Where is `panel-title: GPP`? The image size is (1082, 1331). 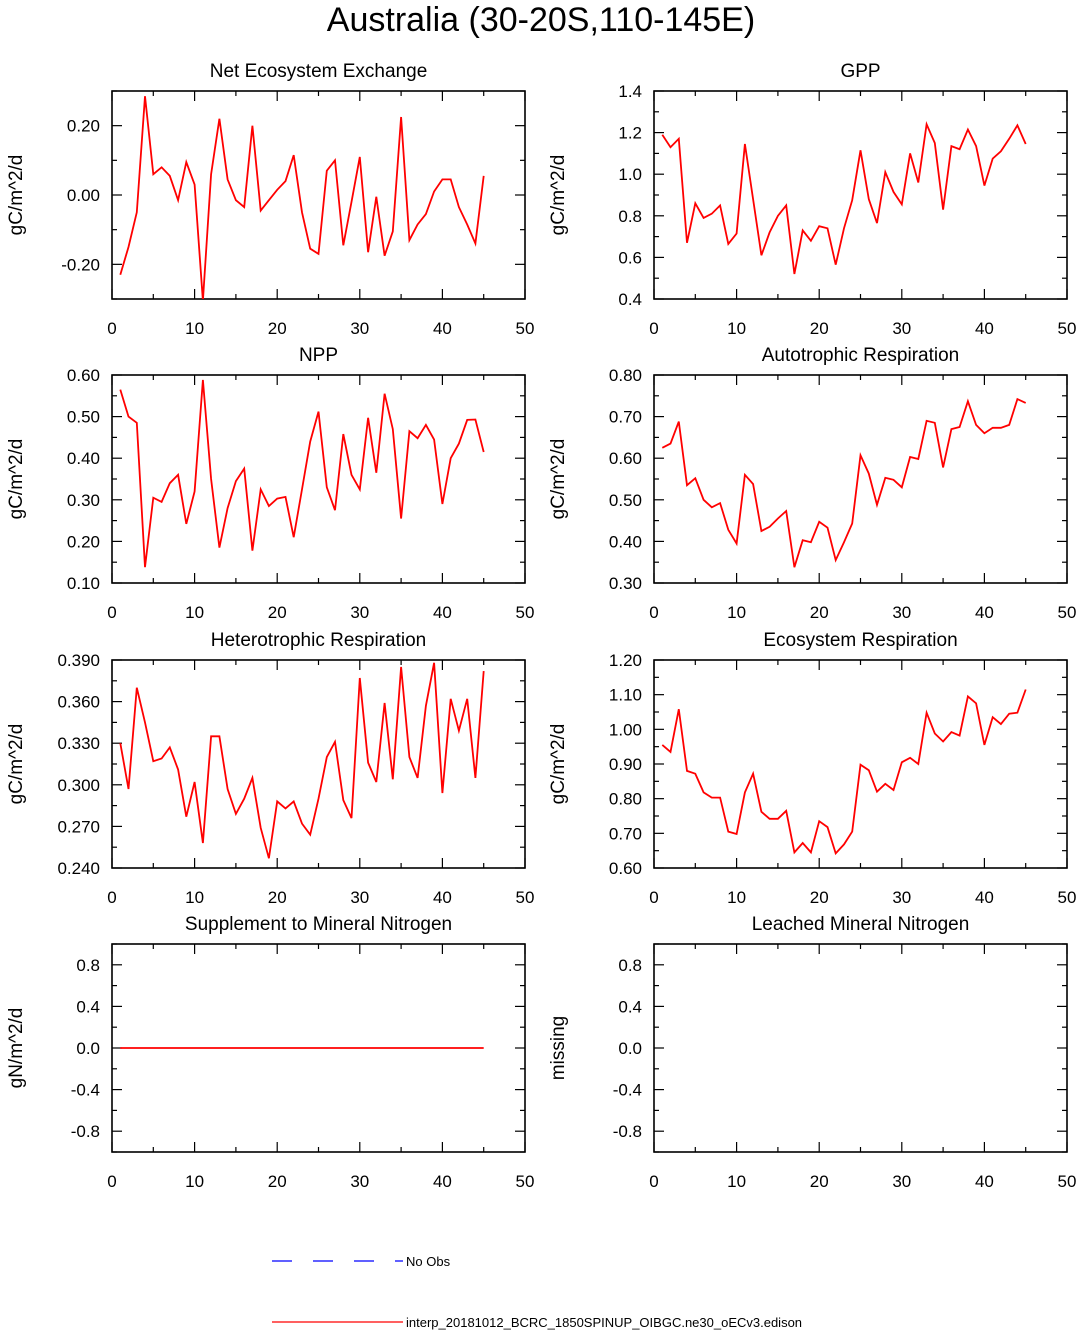 panel-title: GPP is located at coordinates (860, 71).